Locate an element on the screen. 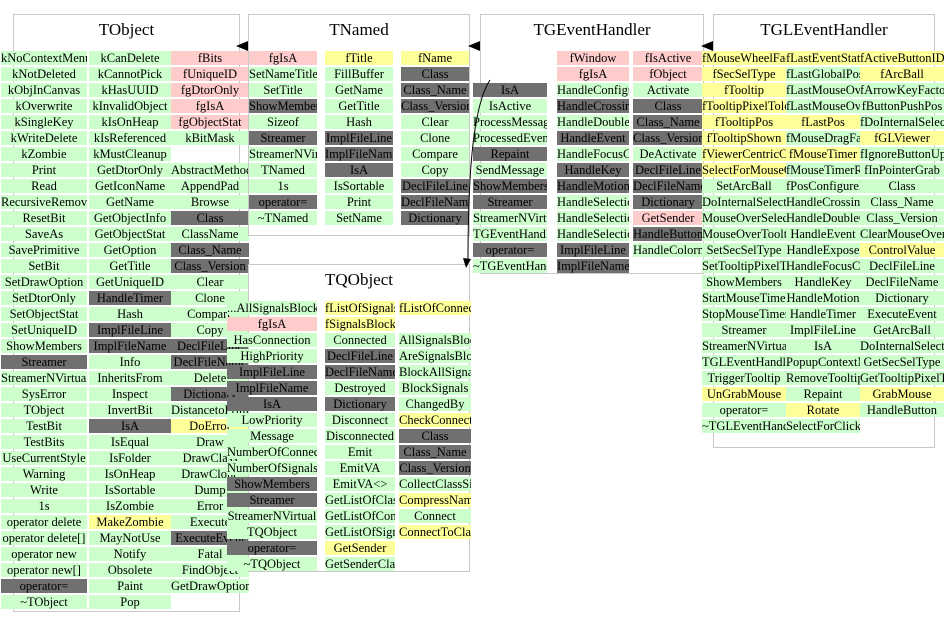 Image resolution: width=949 pixels, height=624 pixels. member-cell: HandleConfigureNotify is located at coordinates (593, 90).